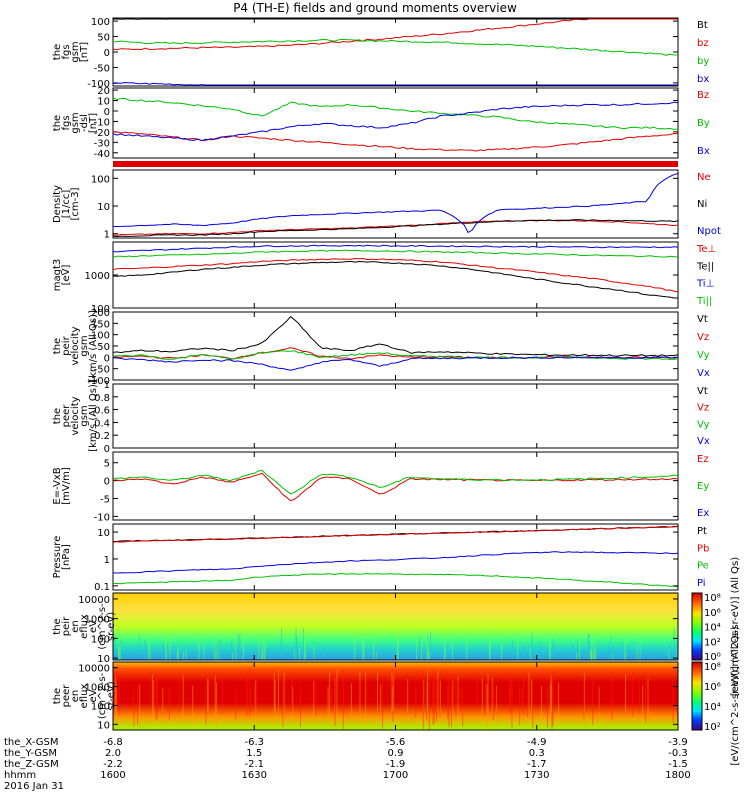 The height and width of the screenshot is (800, 750). I want to click on series-line-by, so click(395, 47).